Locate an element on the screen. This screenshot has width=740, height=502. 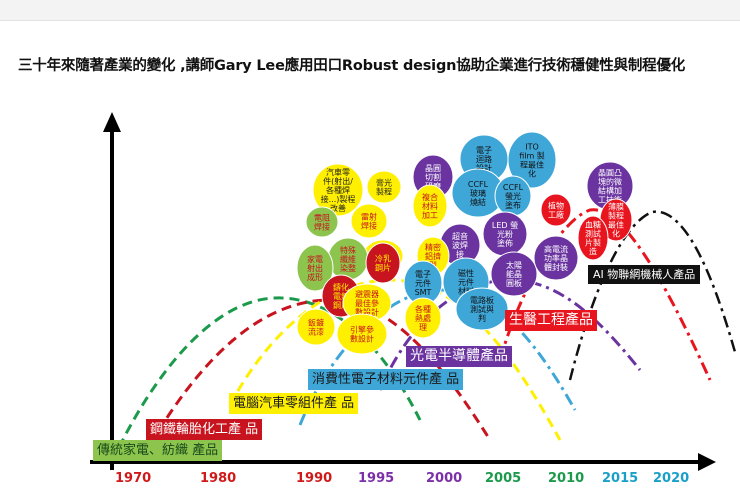
bubble-25-text: 功率晶 is located at coordinates (556, 258).